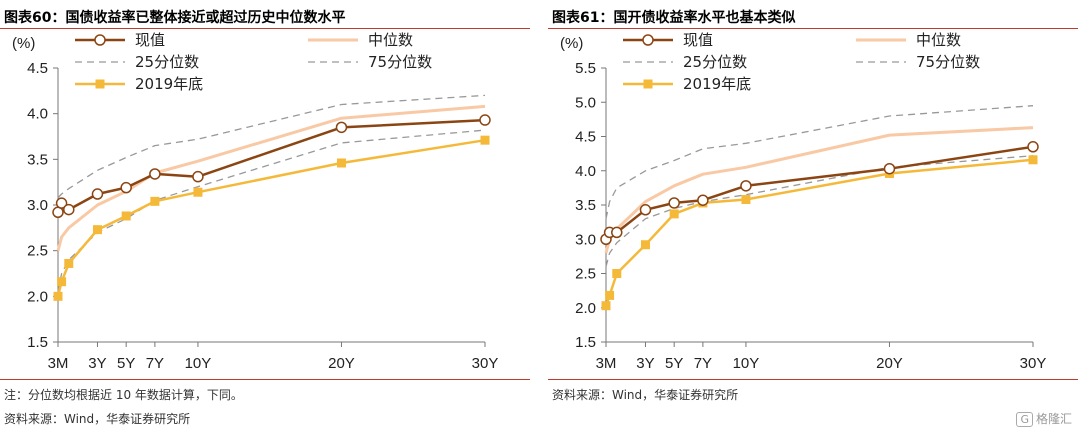 This screenshot has height=435, width=1080. What do you see at coordinates (205, 18) in the screenshot?
I see `figure-title-text: 国债收益率已整体接近或超过历史中位数水平` at bounding box center [205, 18].